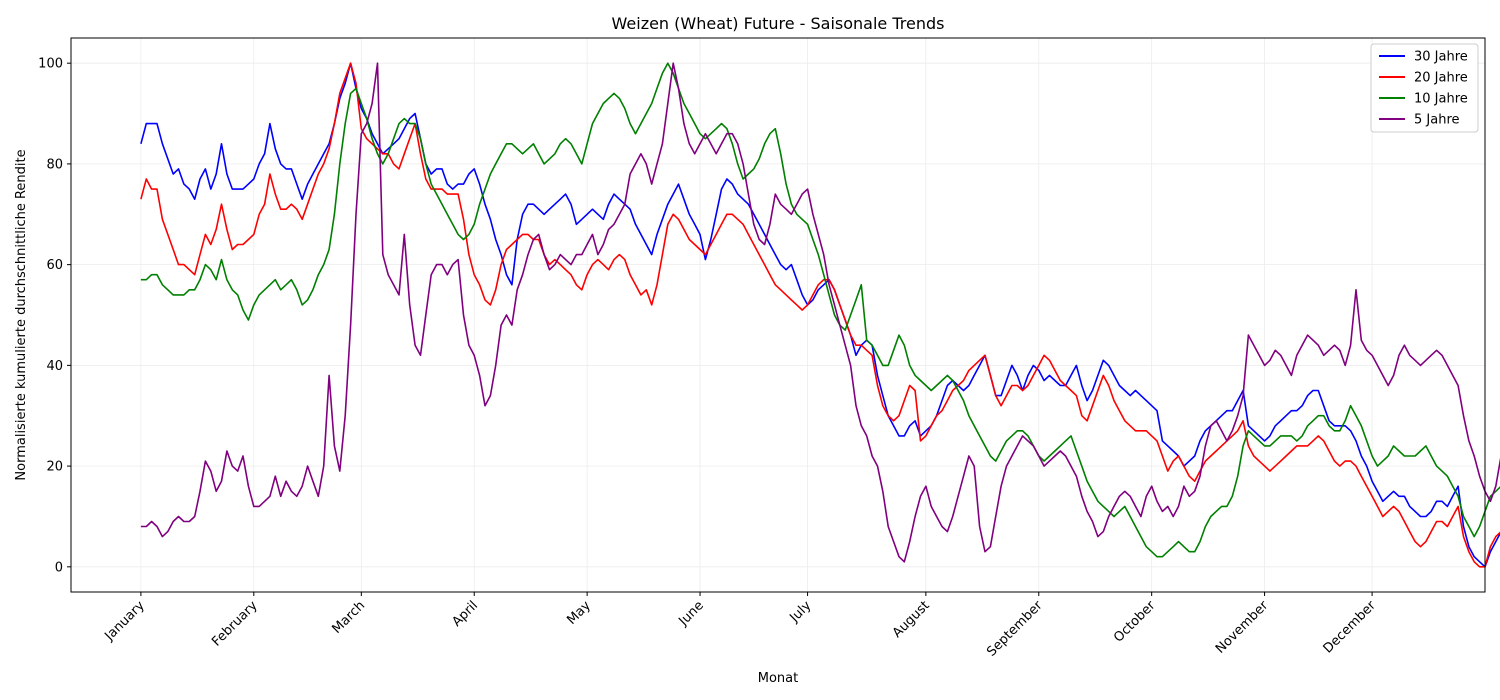 The width and height of the screenshot is (1500, 700). Describe the element at coordinates (1015, 629) in the screenshot. I see `x-tick-label: September` at that location.